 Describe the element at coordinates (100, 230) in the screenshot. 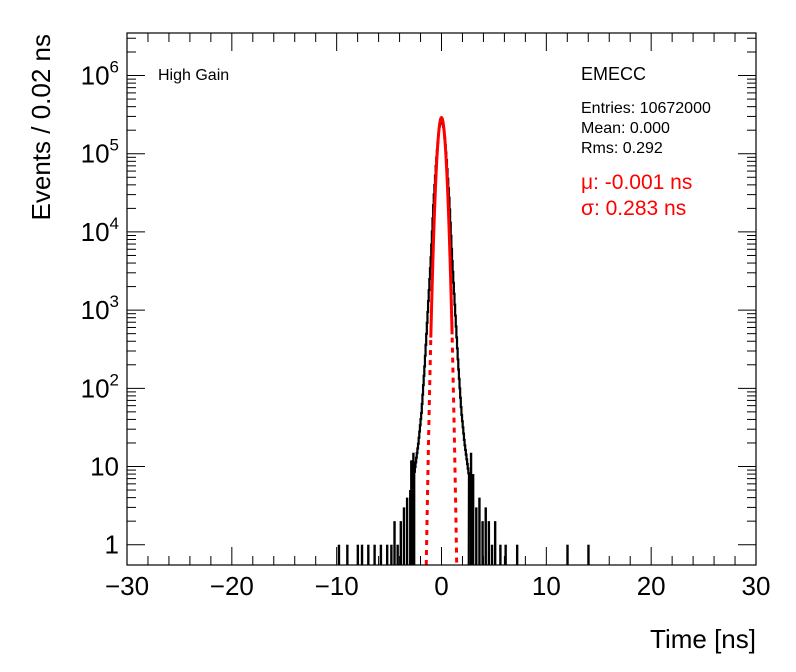

I see `y-tick-label: 10⁴` at that location.